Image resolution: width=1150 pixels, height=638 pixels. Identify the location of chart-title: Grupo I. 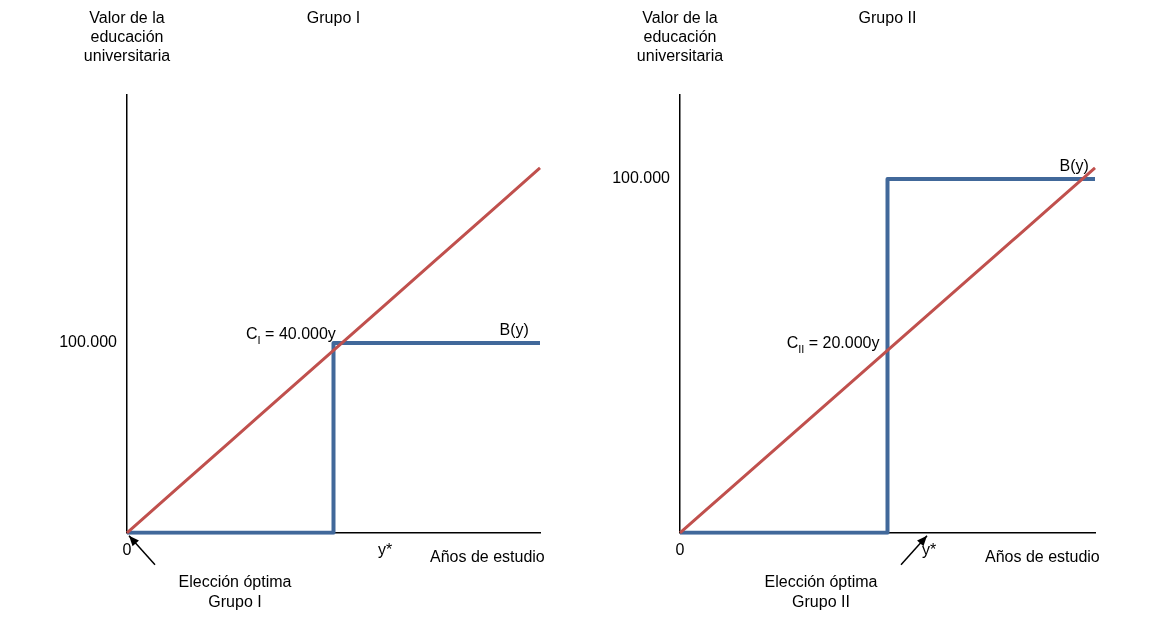
(333, 17).